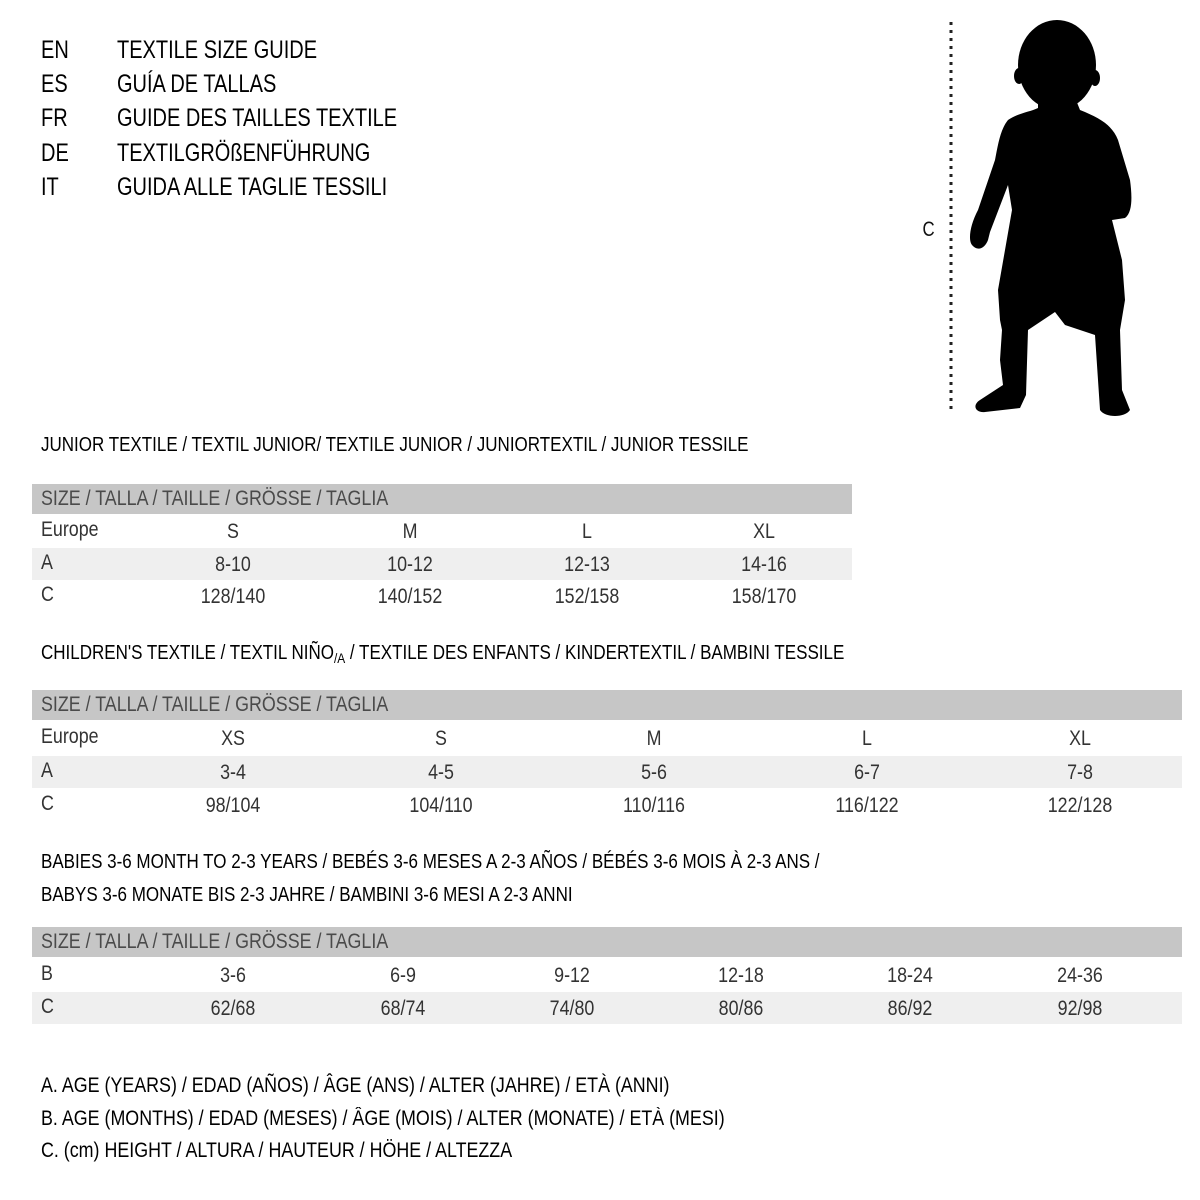  I want to click on table-cell: 128/140, so click(233, 596).